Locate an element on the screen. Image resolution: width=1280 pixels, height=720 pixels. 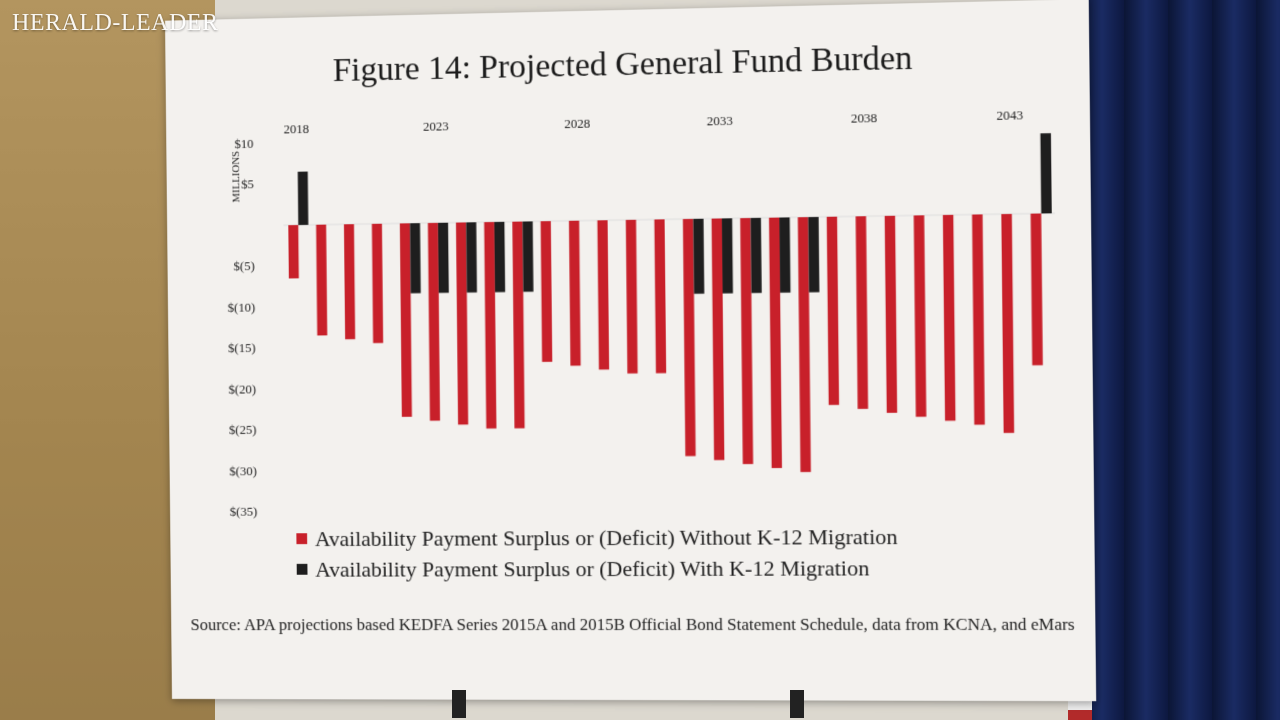
y-tick-label: $5 is located at coordinates (247, 185).